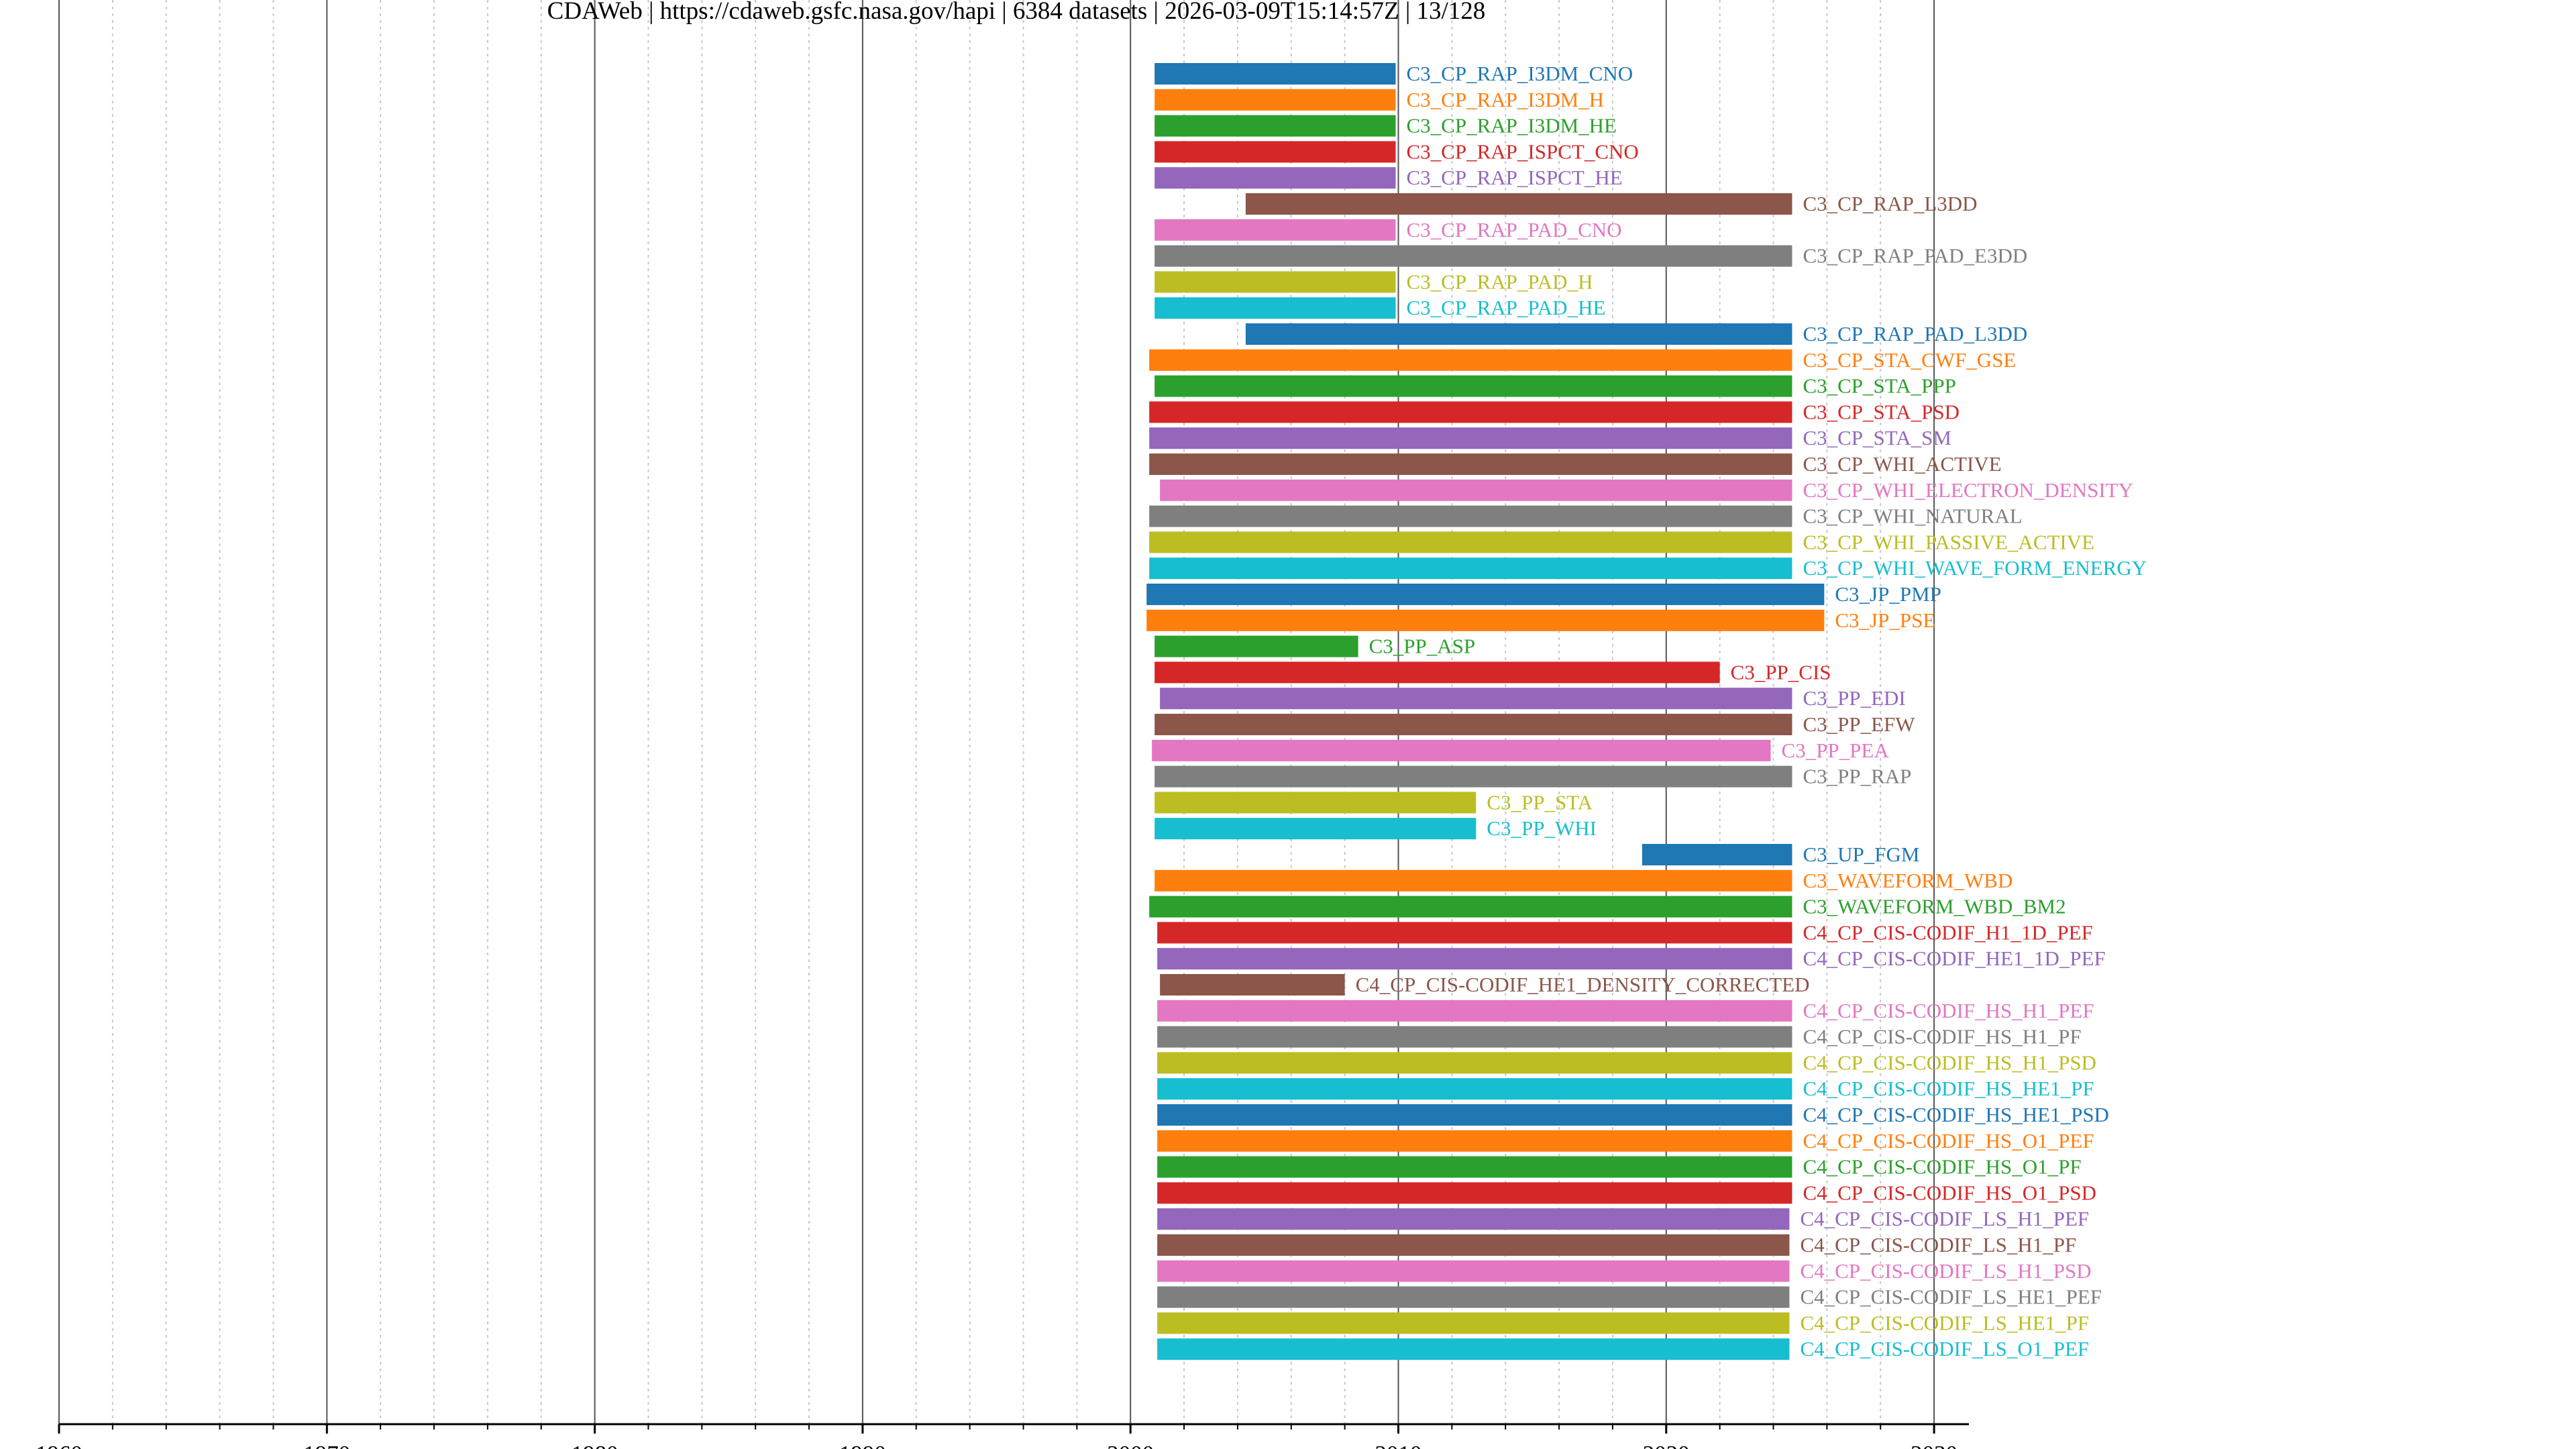 This screenshot has height=1449, width=2576. Describe the element at coordinates (1885, 620) in the screenshot. I see `dataset-label: C3_JP_PSE` at that location.